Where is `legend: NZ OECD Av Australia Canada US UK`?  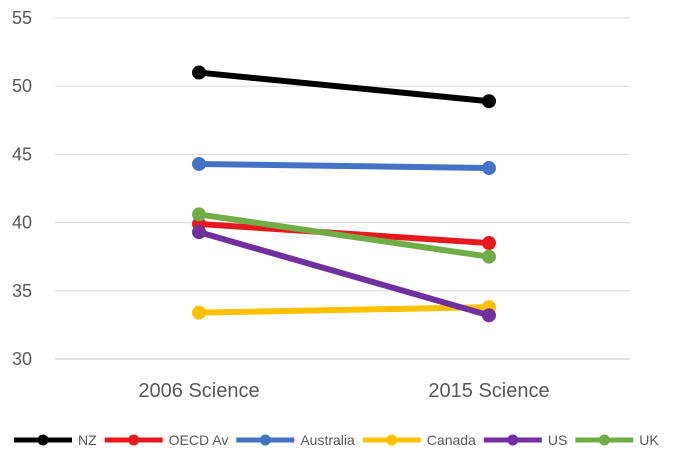
legend: NZ OECD Av Australia Canada US UK is located at coordinates (336, 440).